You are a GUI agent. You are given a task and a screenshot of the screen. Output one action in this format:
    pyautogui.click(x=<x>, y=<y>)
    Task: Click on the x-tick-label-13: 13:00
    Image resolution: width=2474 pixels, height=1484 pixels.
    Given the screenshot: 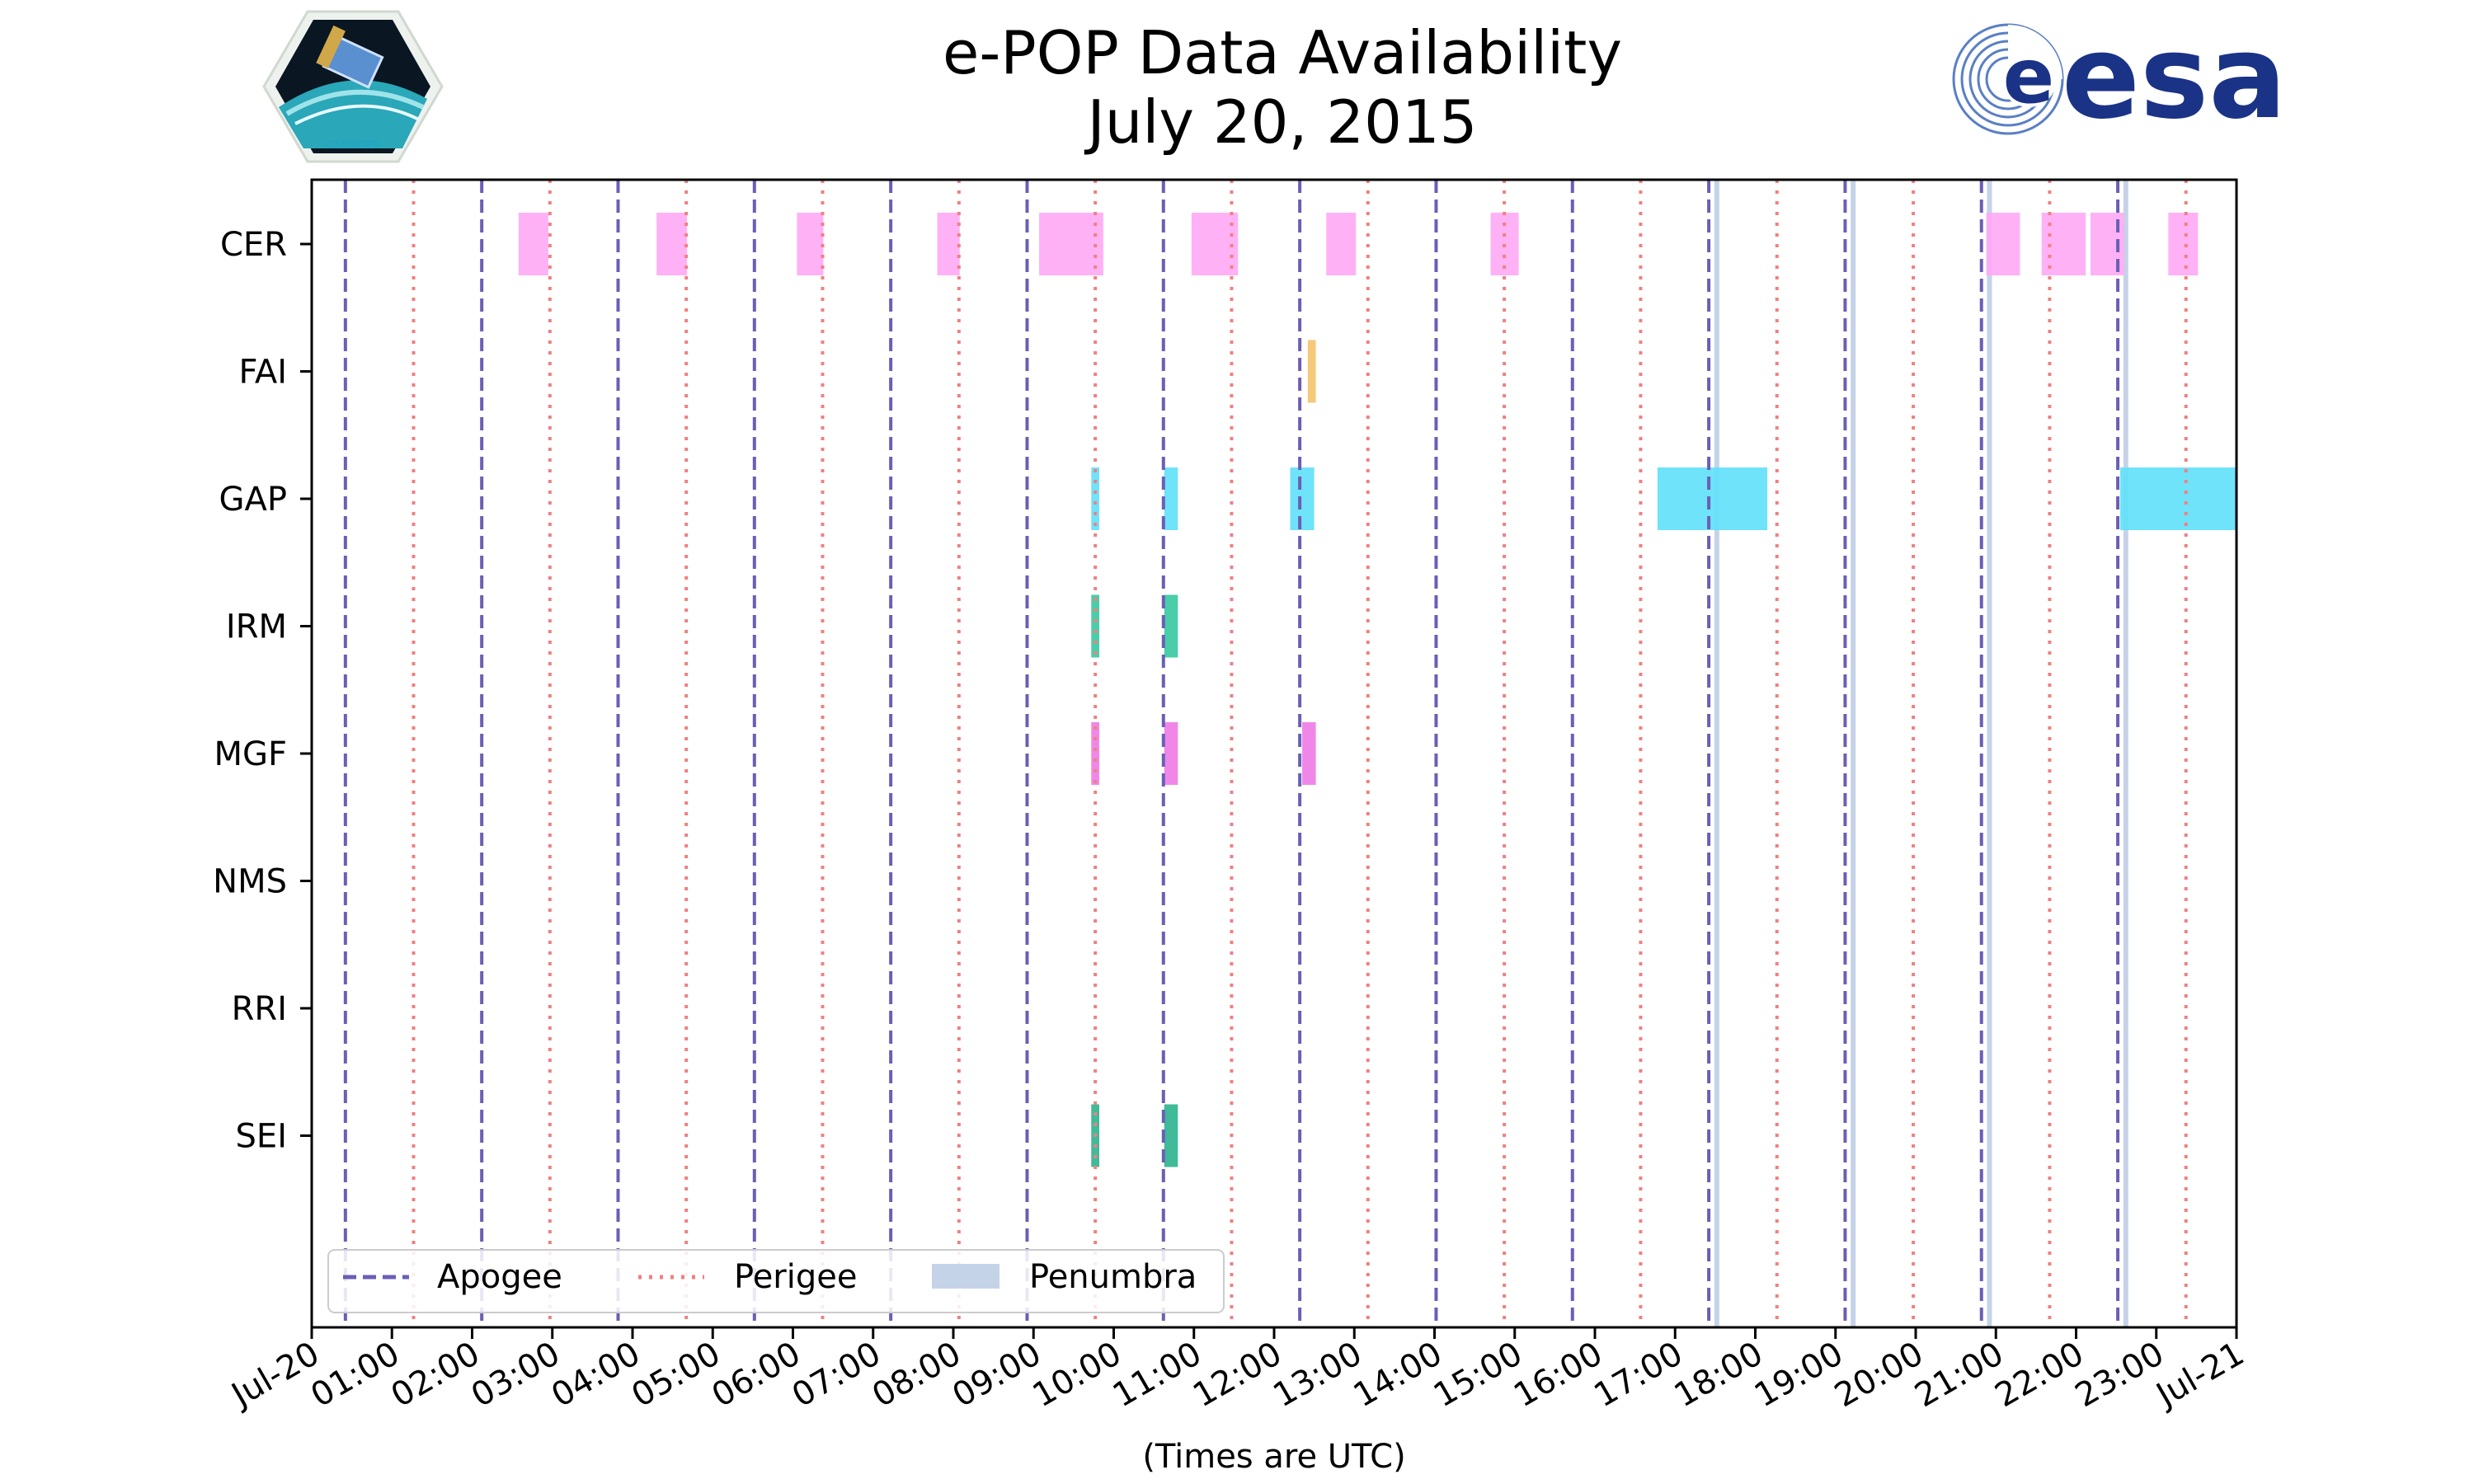 What is the action you would take?
    pyautogui.click(x=1317, y=1375)
    